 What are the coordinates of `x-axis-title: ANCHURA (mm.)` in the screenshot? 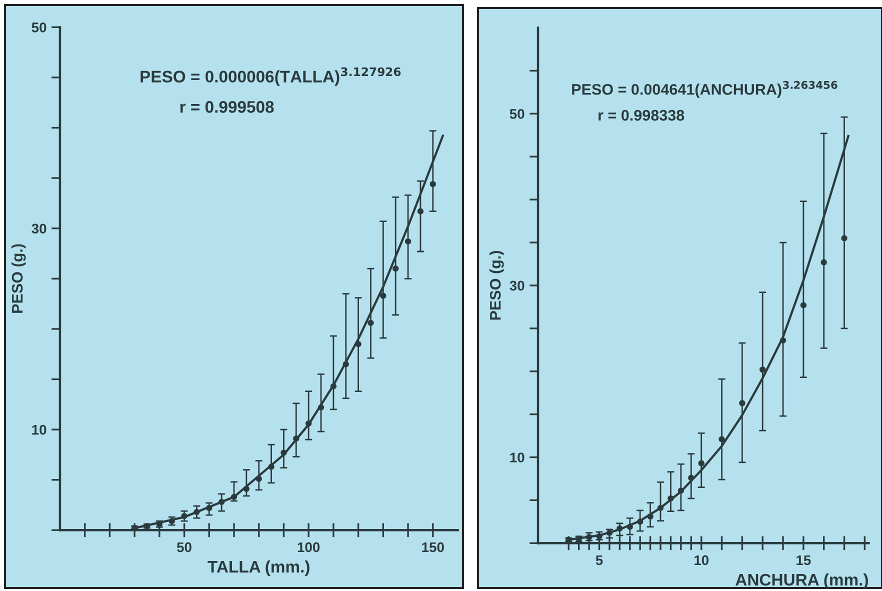 It's located at (802, 581).